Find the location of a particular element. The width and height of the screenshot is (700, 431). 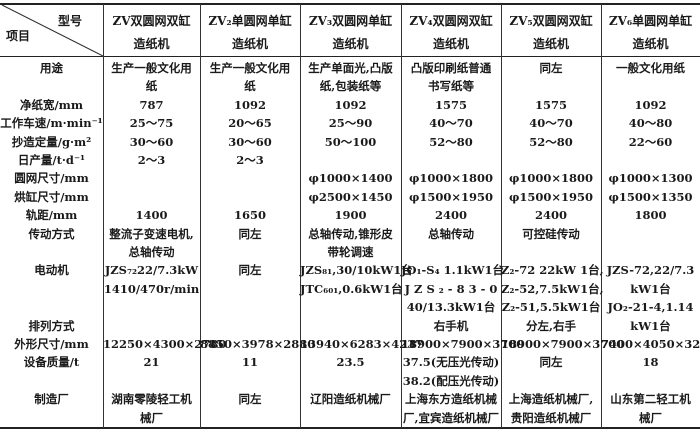

table-cell: 787 is located at coordinates (151, 104).